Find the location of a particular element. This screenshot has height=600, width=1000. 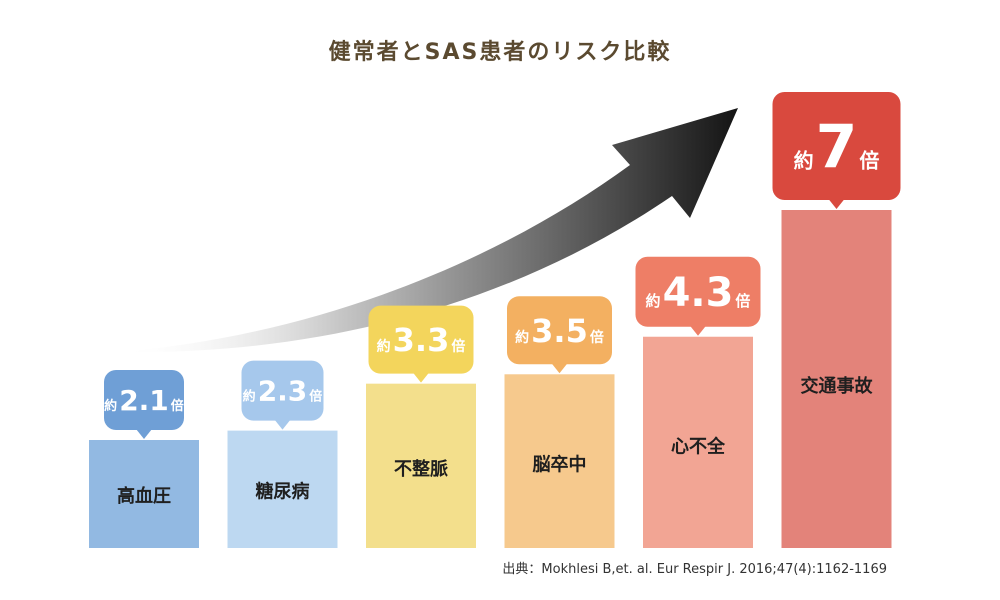

value-label: 約7 倍 is located at coordinates (837, 148).